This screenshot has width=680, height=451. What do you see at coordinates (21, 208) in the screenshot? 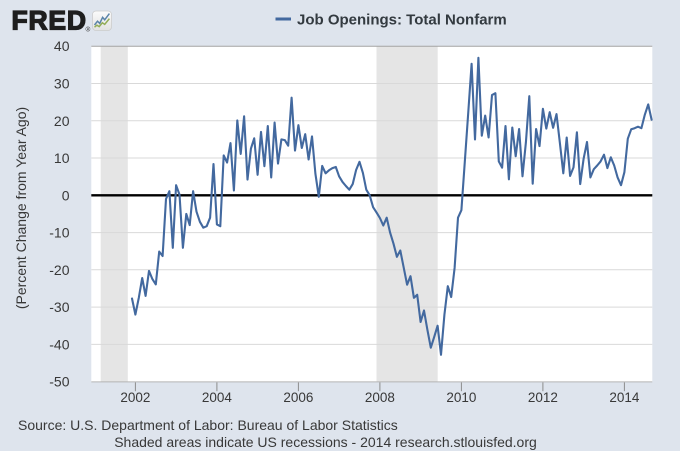
I see `svg-text: (Percent Change from Year Ago)` at bounding box center [21, 208].